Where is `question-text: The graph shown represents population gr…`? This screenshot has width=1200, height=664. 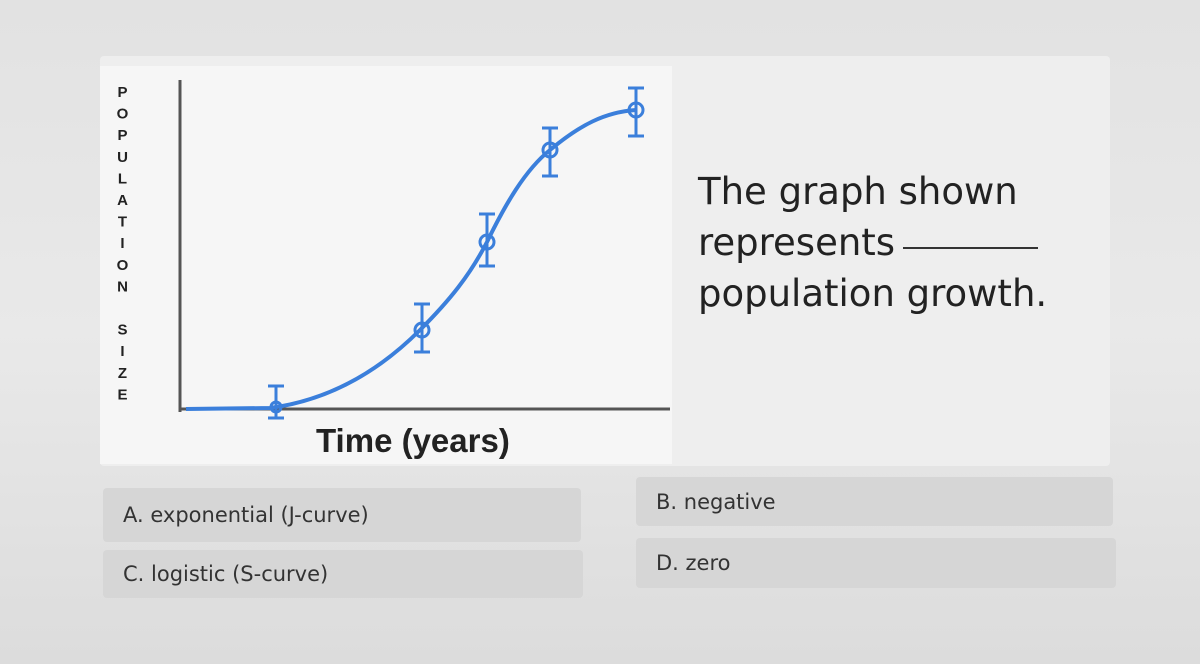 question-text: The graph shown represents population gr… is located at coordinates (872, 242).